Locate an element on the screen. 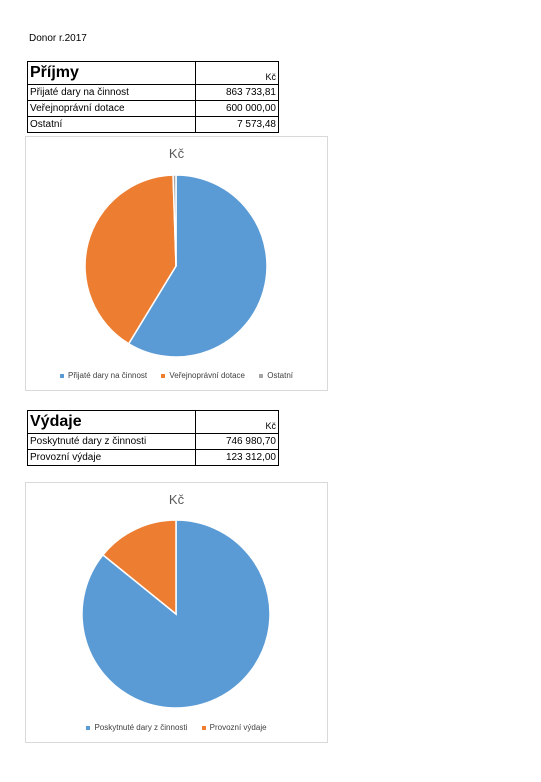 This screenshot has width=541, height=782. table-row: Poskytnuté dary z činnosti 746 980,70 is located at coordinates (153, 441).